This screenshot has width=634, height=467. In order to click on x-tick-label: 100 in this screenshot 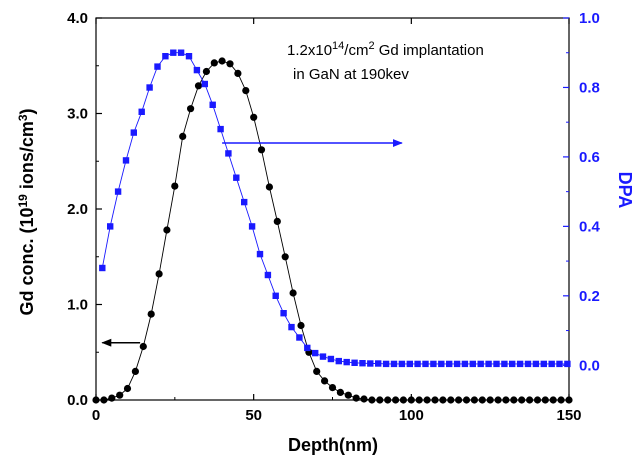, I will do `click(411, 415)`.